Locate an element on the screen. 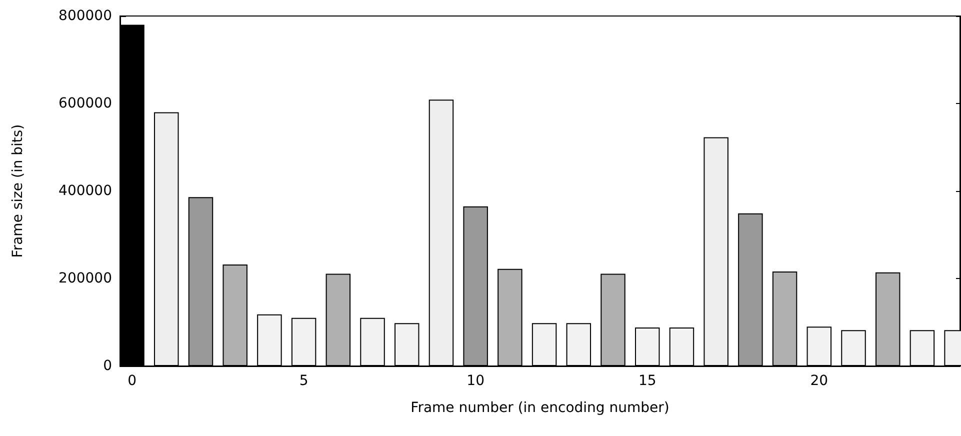 This screenshot has height=436, width=961. x-tick-label: 15 is located at coordinates (647, 381).